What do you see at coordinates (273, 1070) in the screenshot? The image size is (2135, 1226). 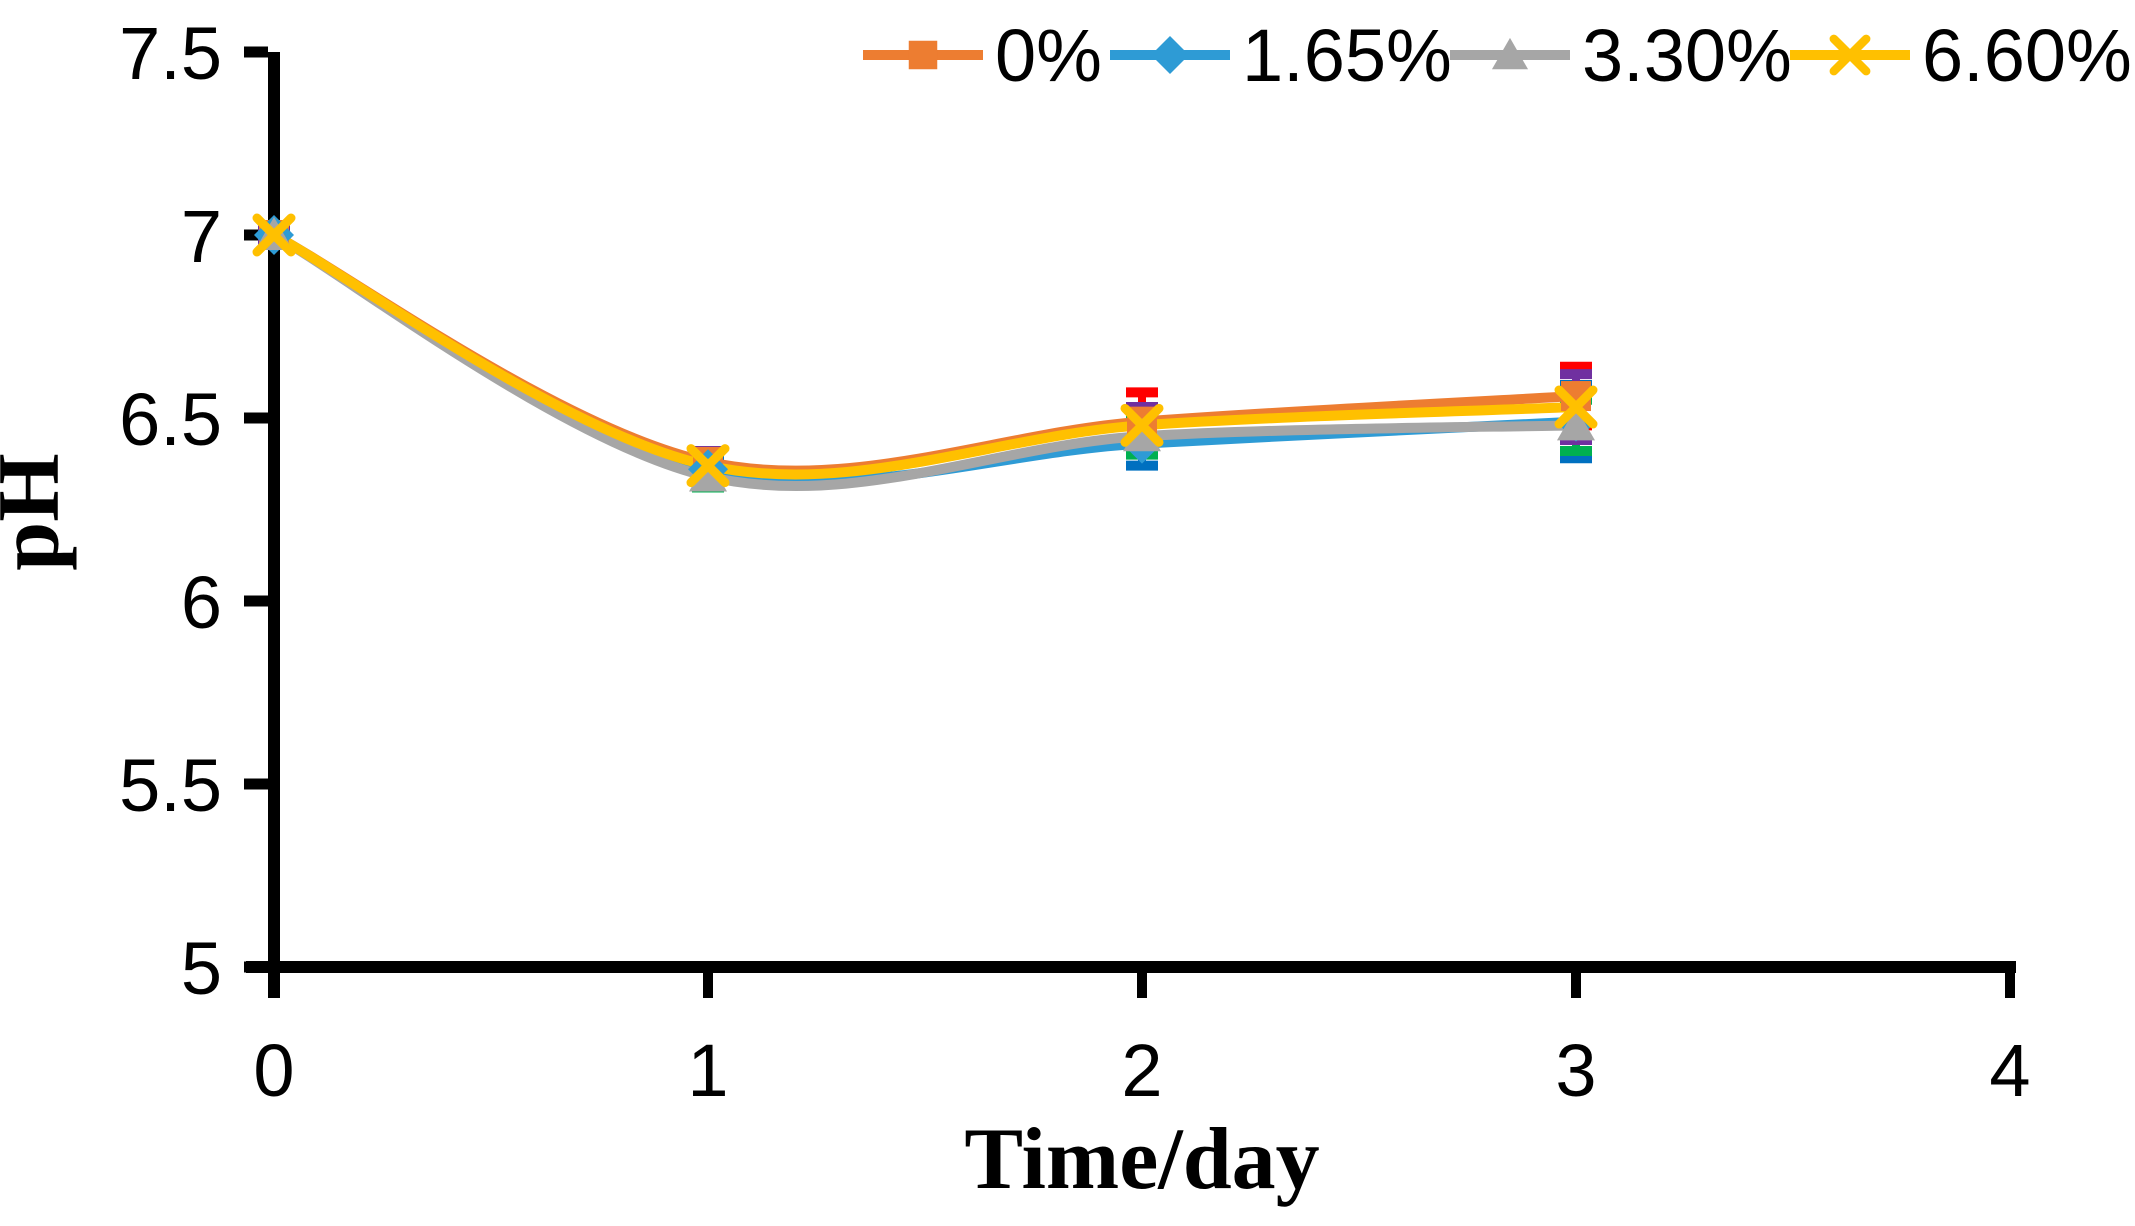 I see `x-tick-label: 0` at bounding box center [273, 1070].